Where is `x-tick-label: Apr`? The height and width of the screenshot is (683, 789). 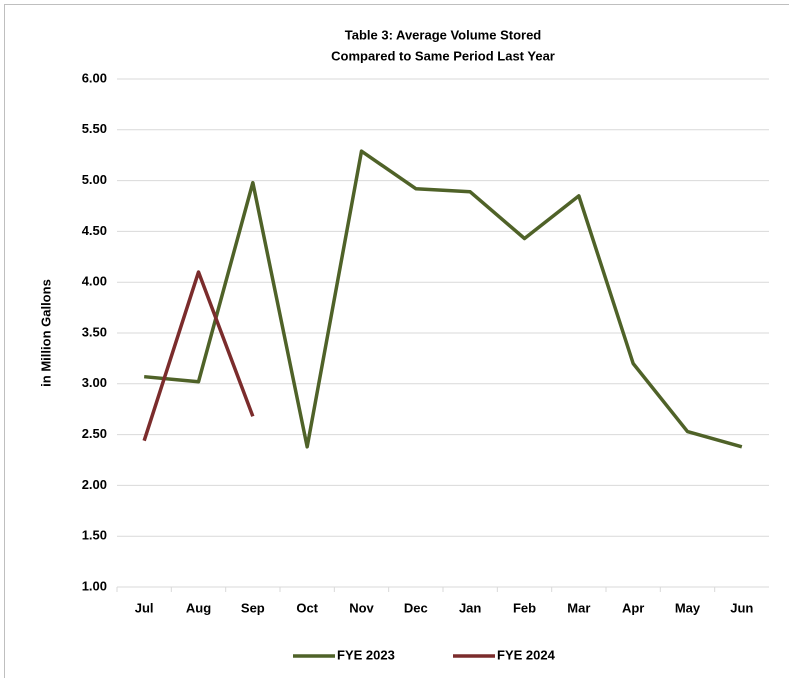 x-tick-label: Apr is located at coordinates (633, 607).